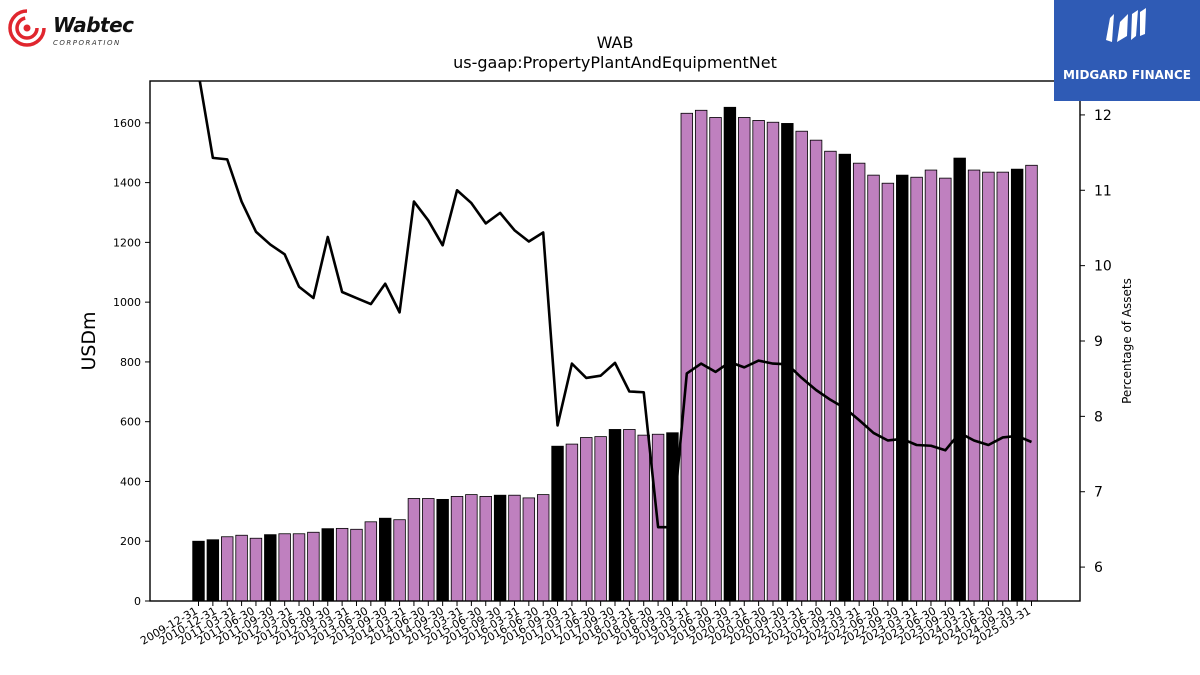 The width and height of the screenshot is (1200, 675). Describe the element at coordinates (127, 183) in the screenshot. I see `y-tick-label: 1400` at that location.